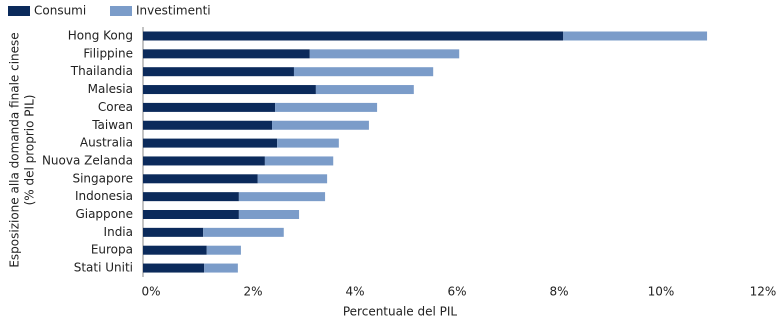 This screenshot has height=320, width=780. I want to click on y-tick-label: Thailandia, so click(101, 71).